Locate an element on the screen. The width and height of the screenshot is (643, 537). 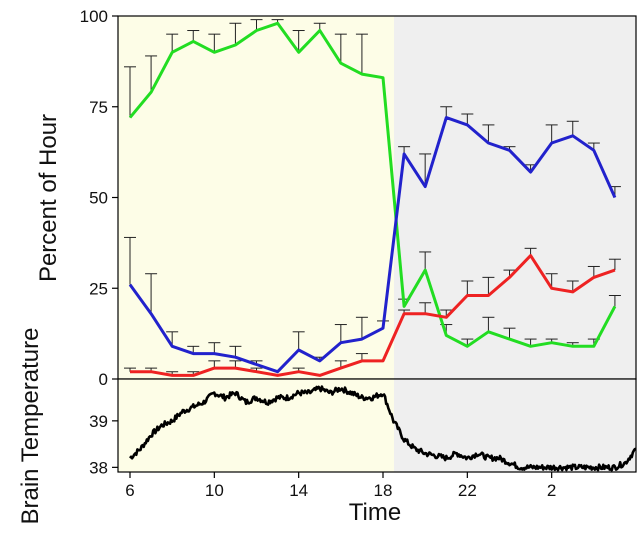
top-y-axis-title: Percent of Hour is located at coordinates (48, 198).